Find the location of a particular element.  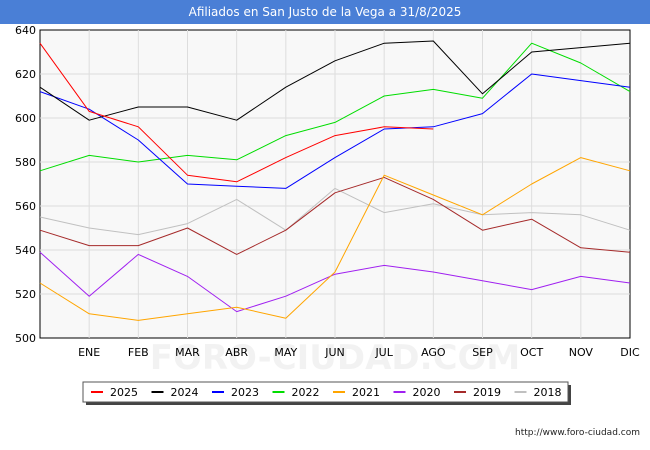

legend-label-2023: 2023 is located at coordinates (245, 392).